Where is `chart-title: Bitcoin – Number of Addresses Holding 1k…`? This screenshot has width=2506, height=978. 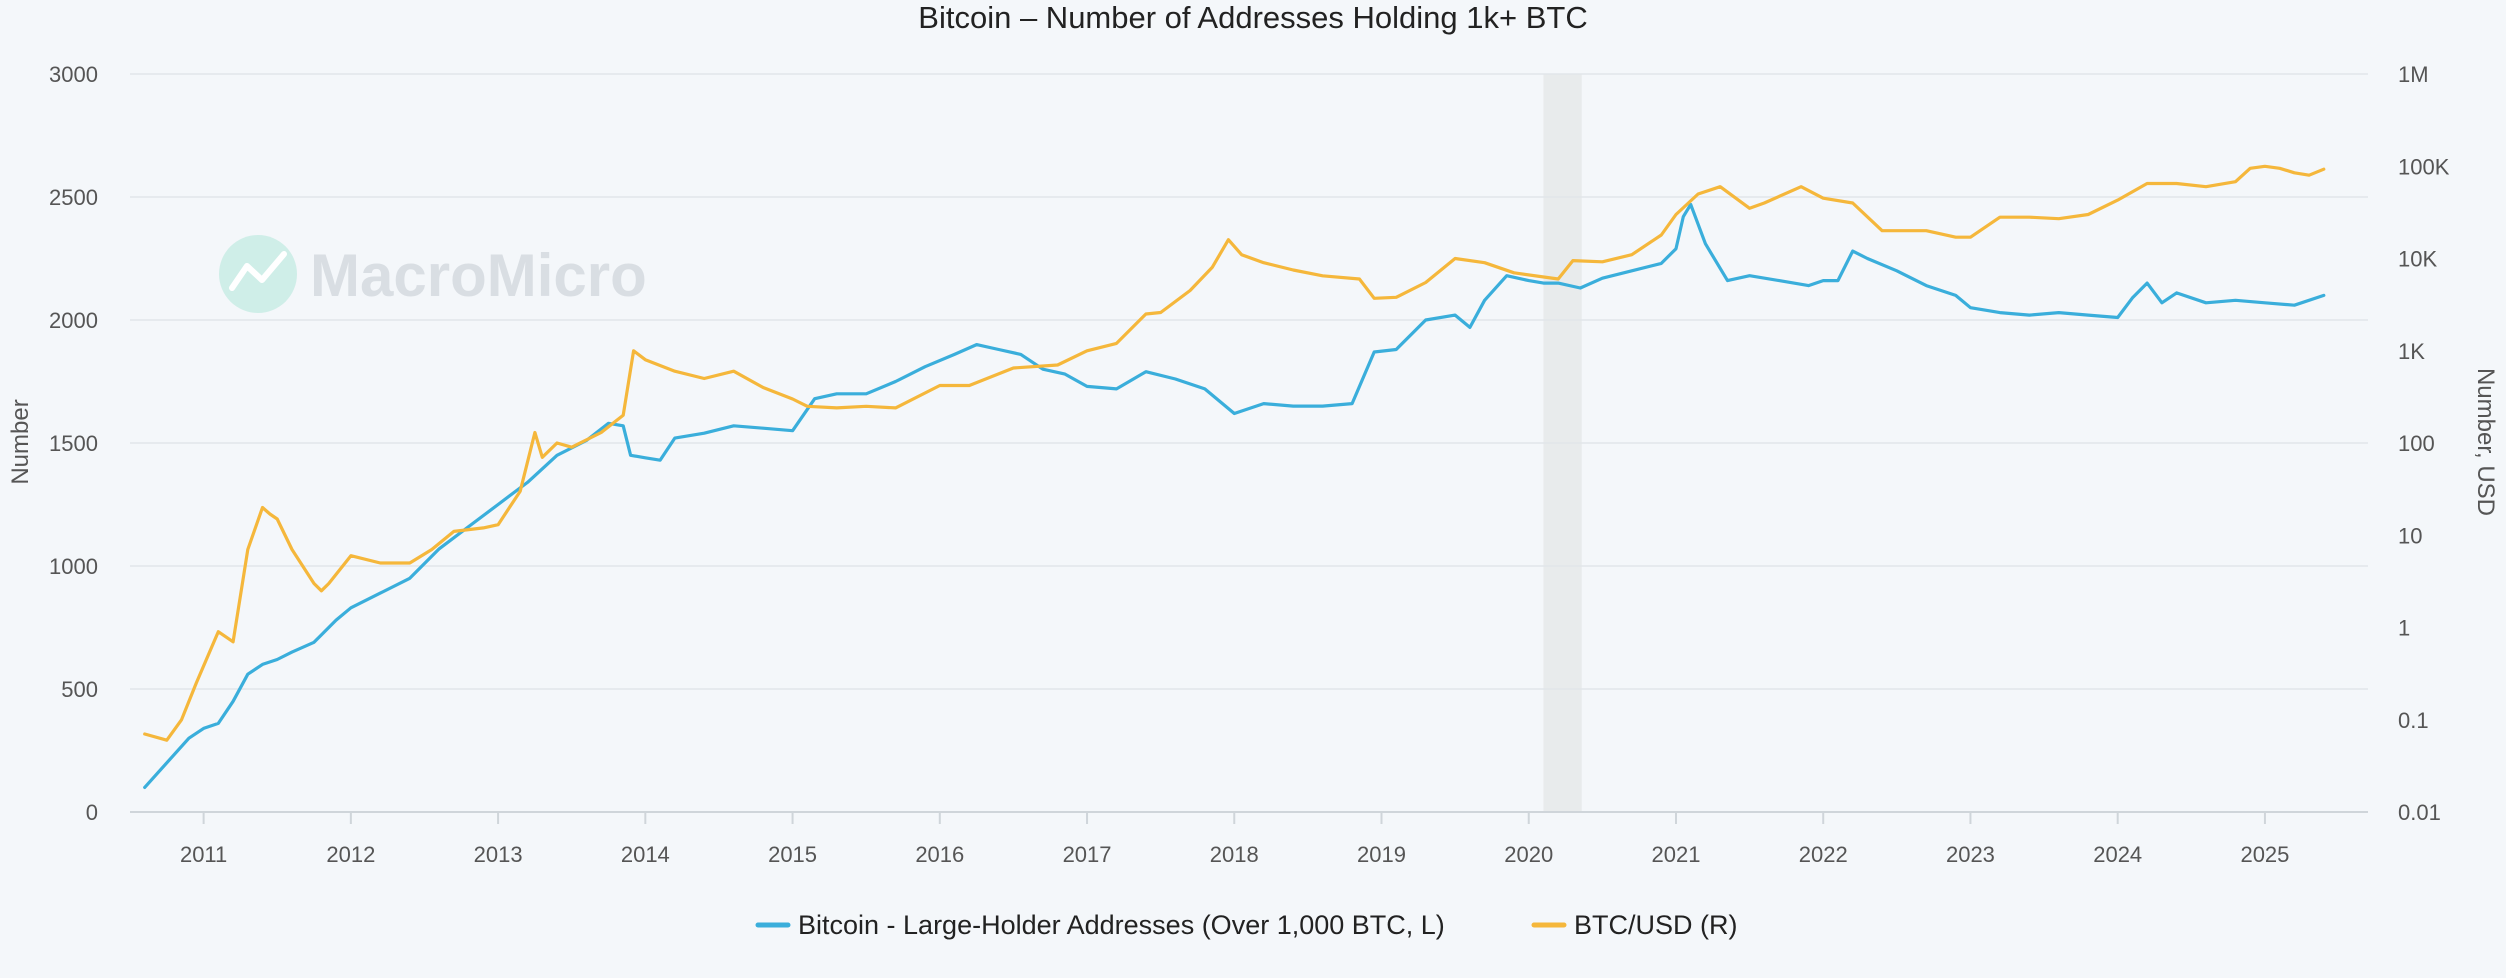 chart-title: Bitcoin – Number of Addresses Holding 1k… is located at coordinates (1252, 17).